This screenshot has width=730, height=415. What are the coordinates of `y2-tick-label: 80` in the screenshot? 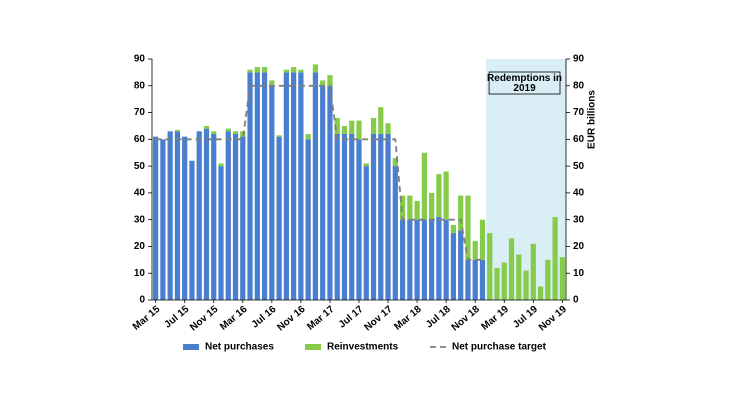 It's located at (579, 85).